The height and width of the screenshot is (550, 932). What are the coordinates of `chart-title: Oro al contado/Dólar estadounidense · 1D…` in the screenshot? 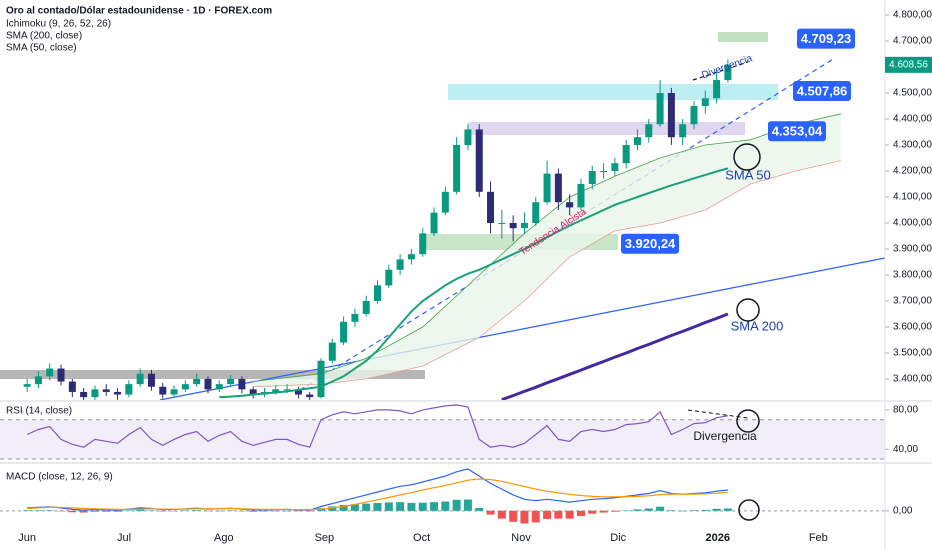 It's located at (139, 11).